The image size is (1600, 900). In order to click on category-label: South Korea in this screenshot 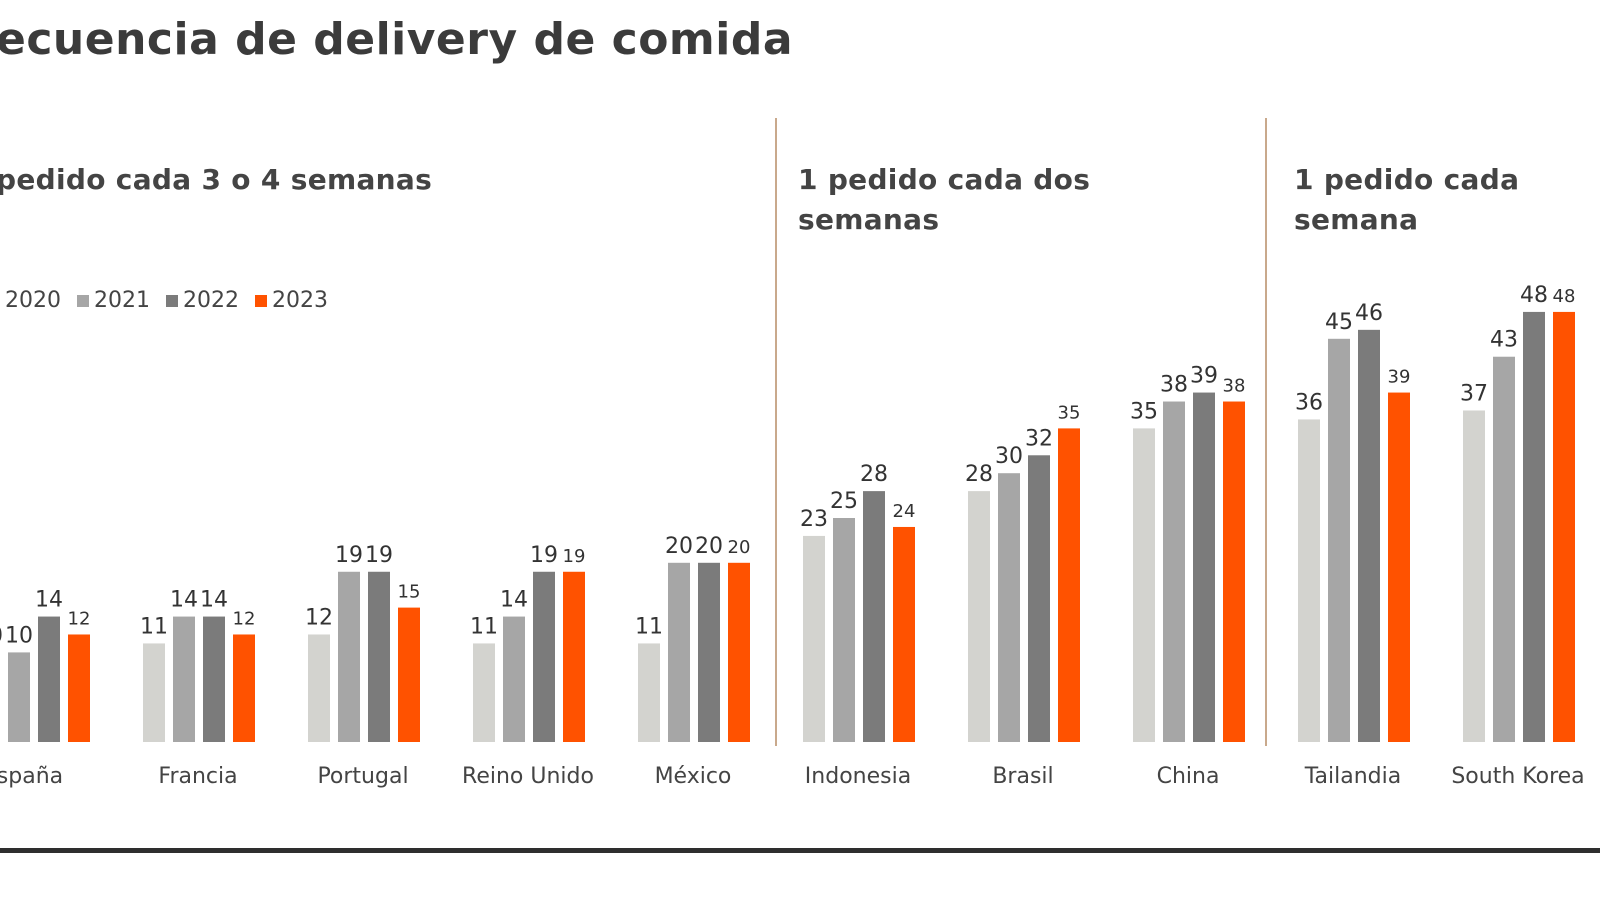, I will do `click(1517, 776)`.